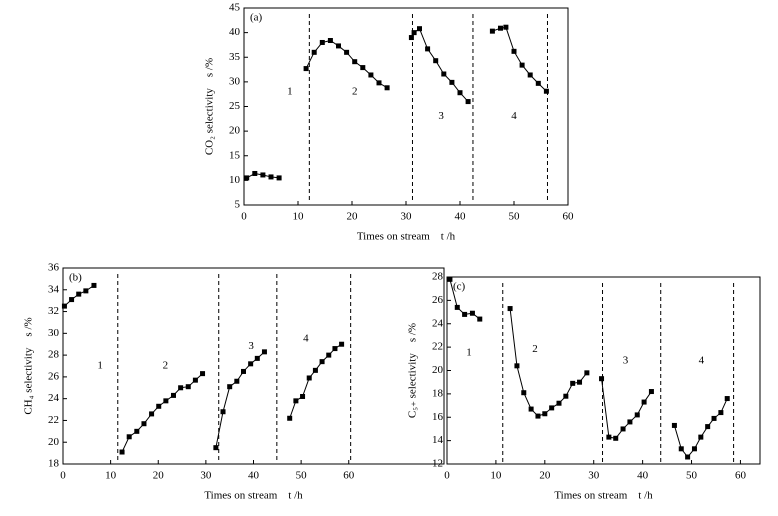  What do you see at coordinates (159, 476) in the screenshot?
I see `x-tick-label: 20` at bounding box center [159, 476].